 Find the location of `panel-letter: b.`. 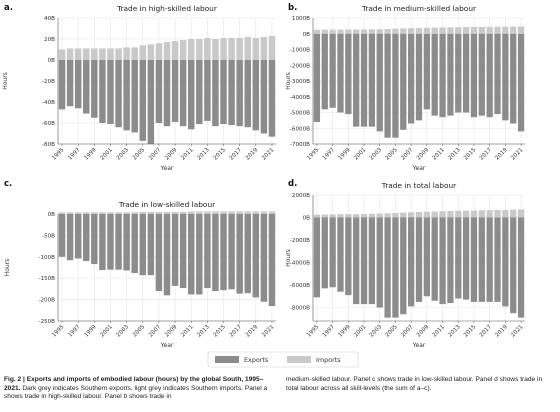

panel-letter: b. is located at coordinates (292, 8).